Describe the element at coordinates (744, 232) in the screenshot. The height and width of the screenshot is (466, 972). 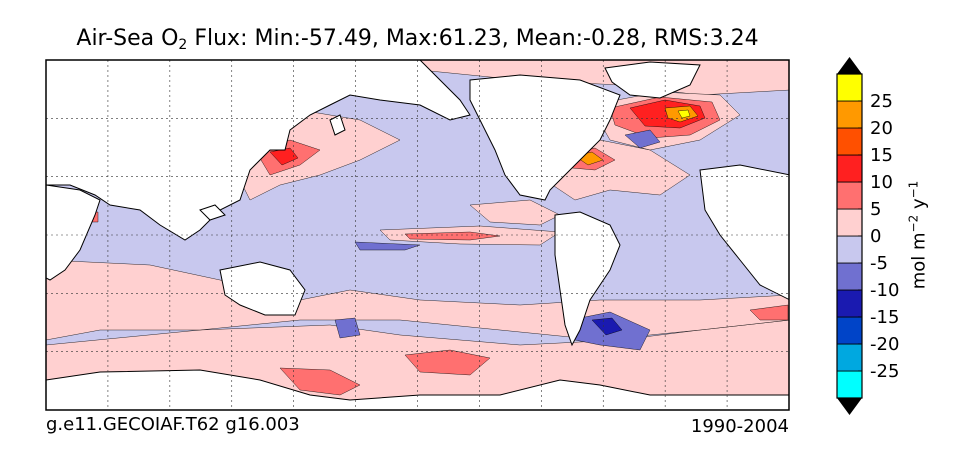
I see `africa-landmass-east` at that location.